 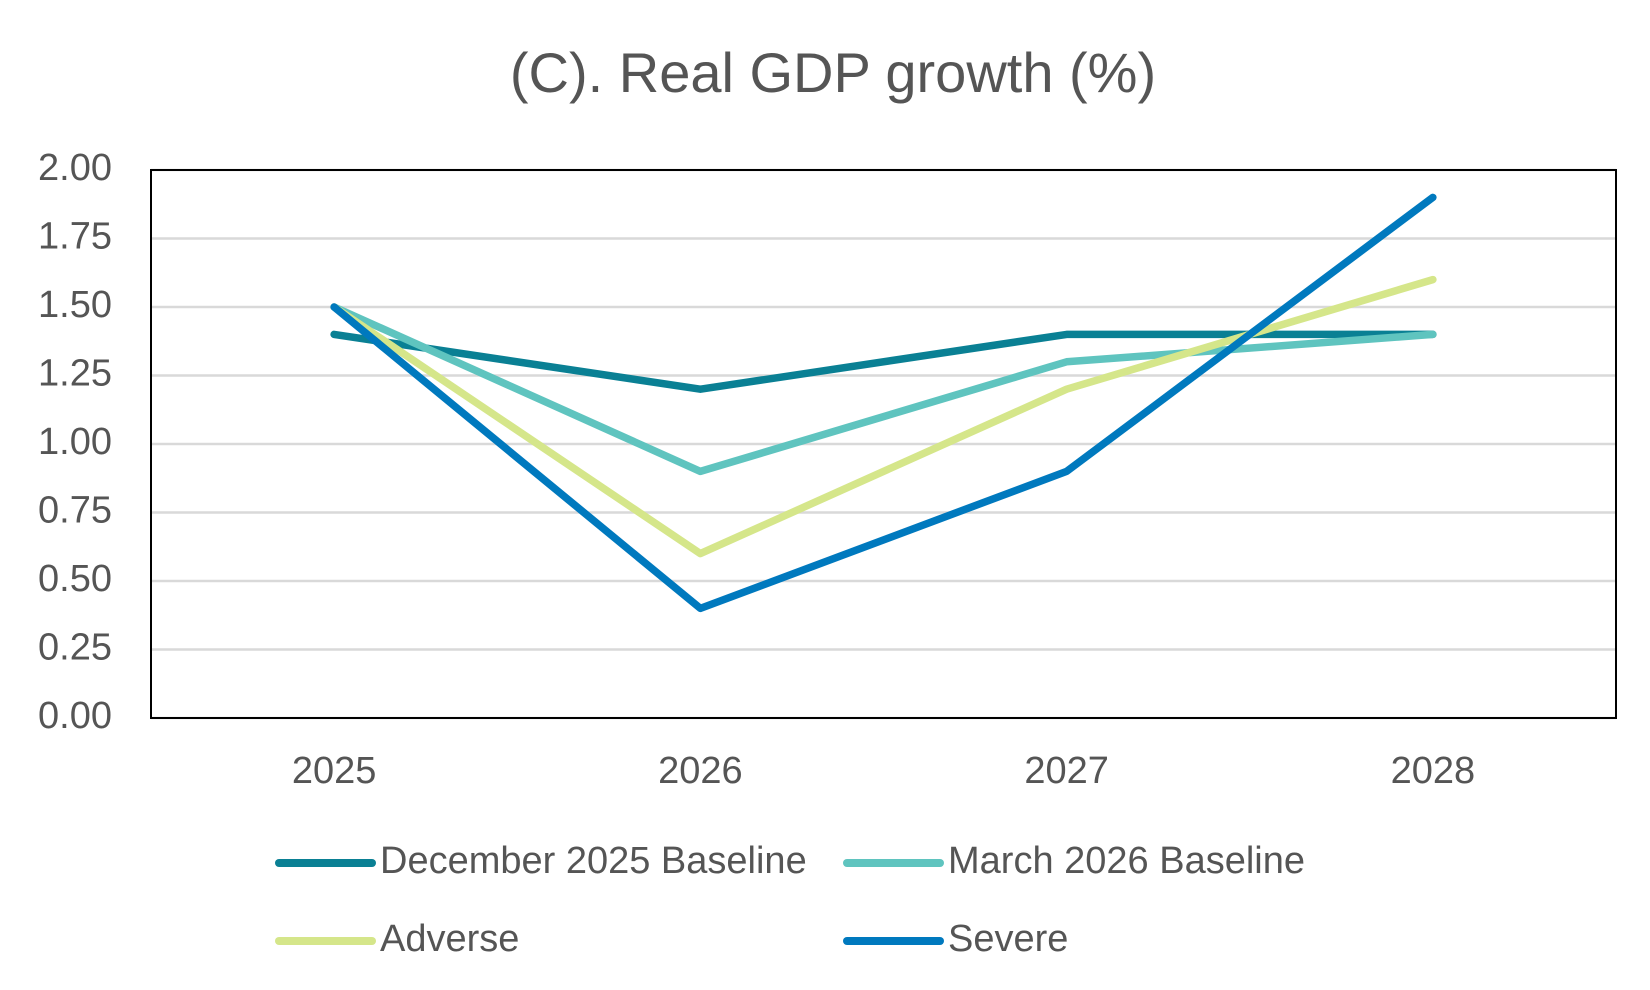 What do you see at coordinates (75, 648) in the screenshot?
I see `y-tick-label: 0.25` at bounding box center [75, 648].